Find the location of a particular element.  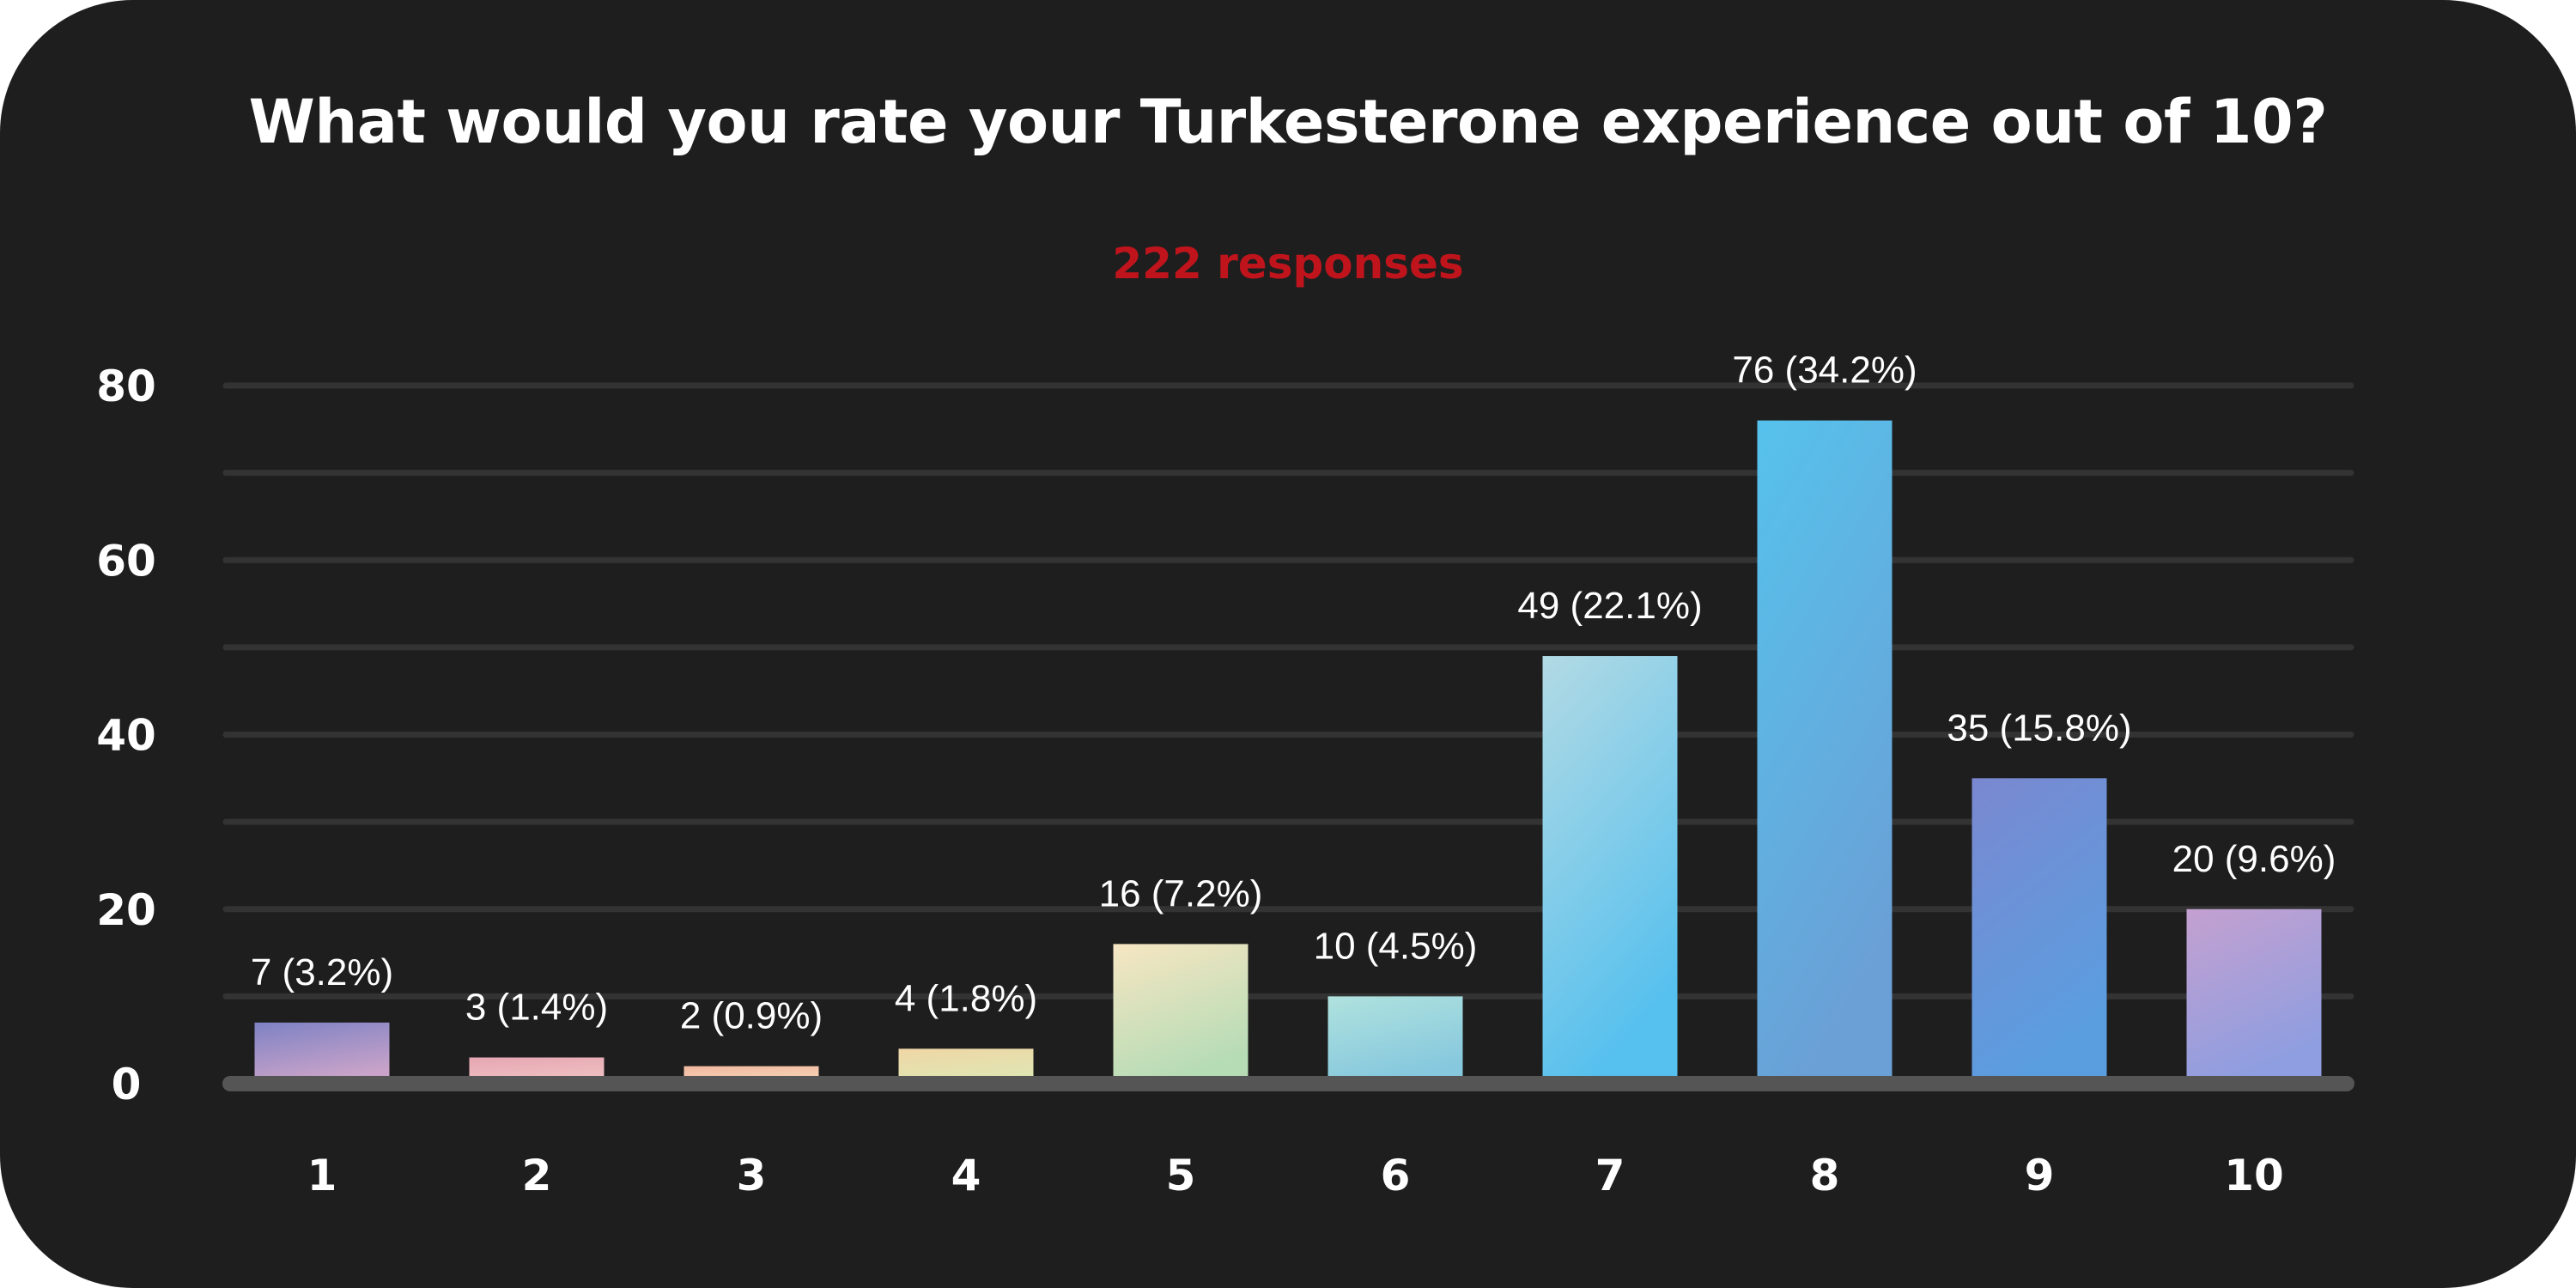

x-tick-label: 8 is located at coordinates (1825, 1175).